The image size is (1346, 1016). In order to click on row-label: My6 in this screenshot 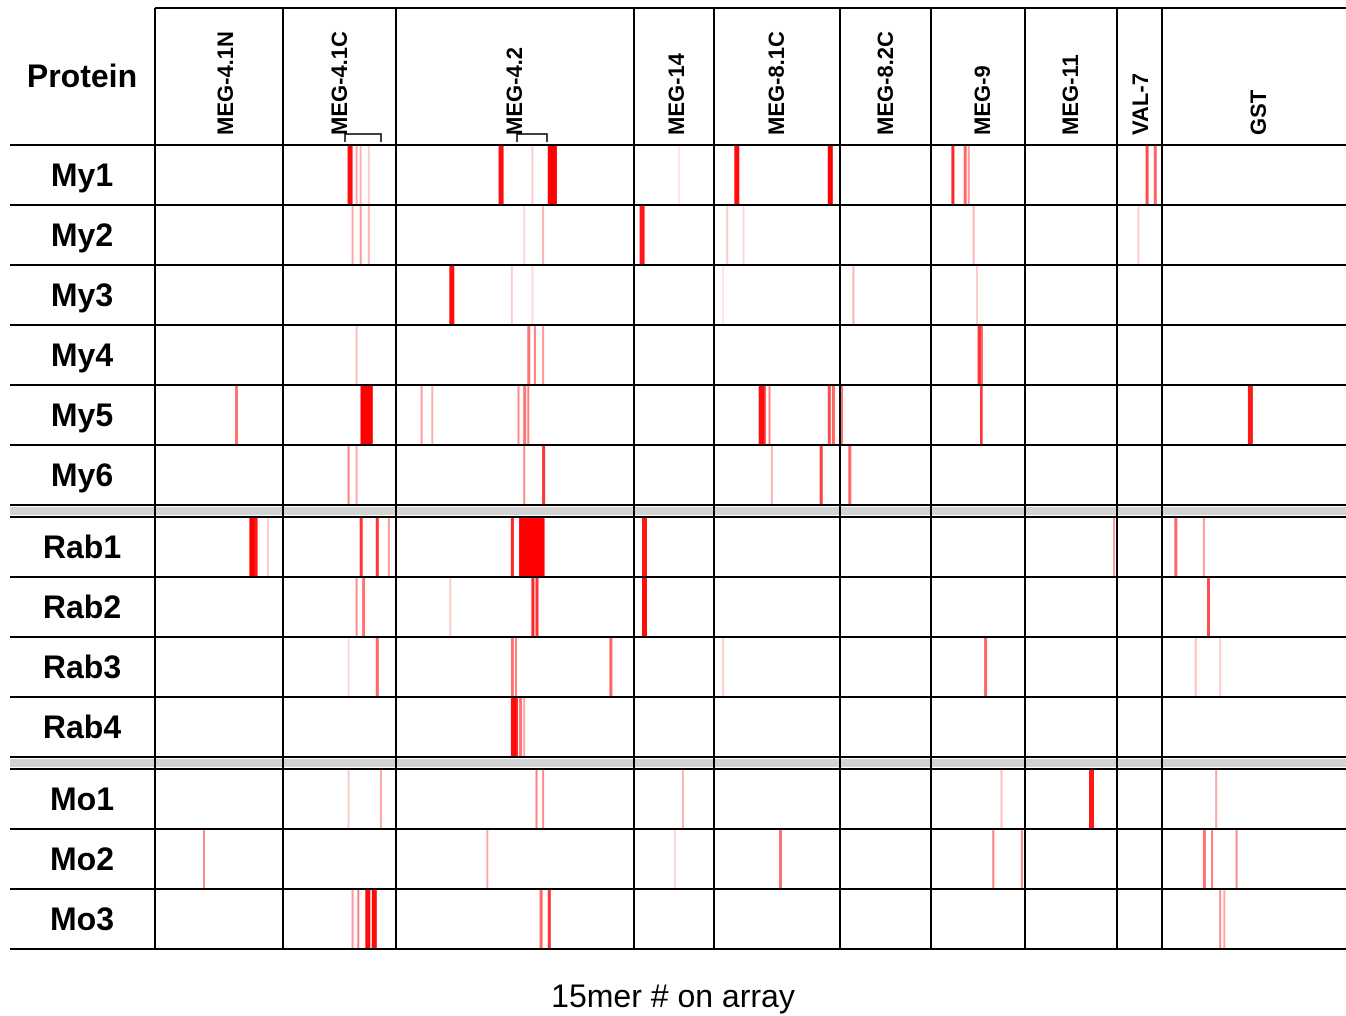, I will do `click(82, 475)`.